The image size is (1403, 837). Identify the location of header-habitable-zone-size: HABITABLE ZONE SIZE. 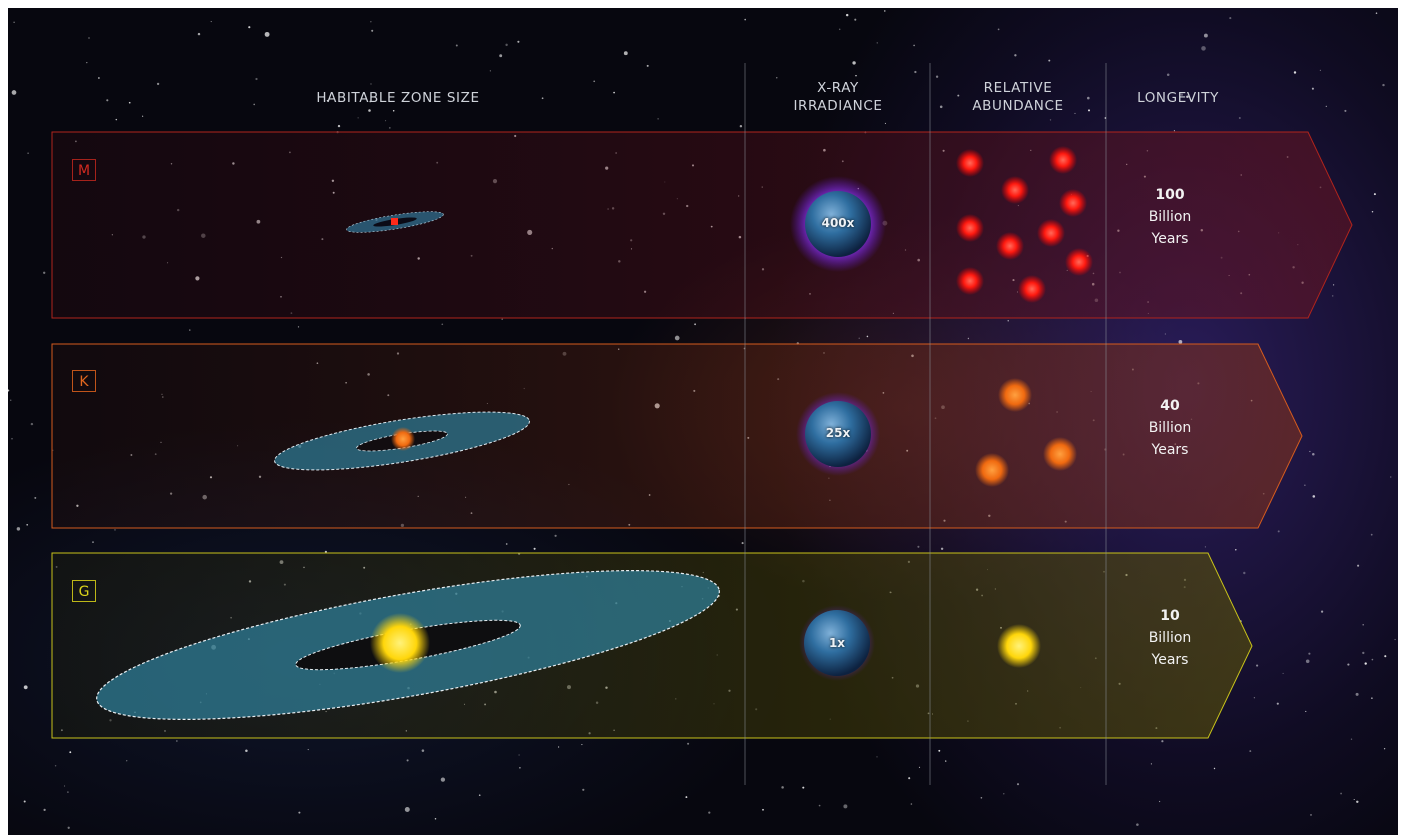
(398, 98).